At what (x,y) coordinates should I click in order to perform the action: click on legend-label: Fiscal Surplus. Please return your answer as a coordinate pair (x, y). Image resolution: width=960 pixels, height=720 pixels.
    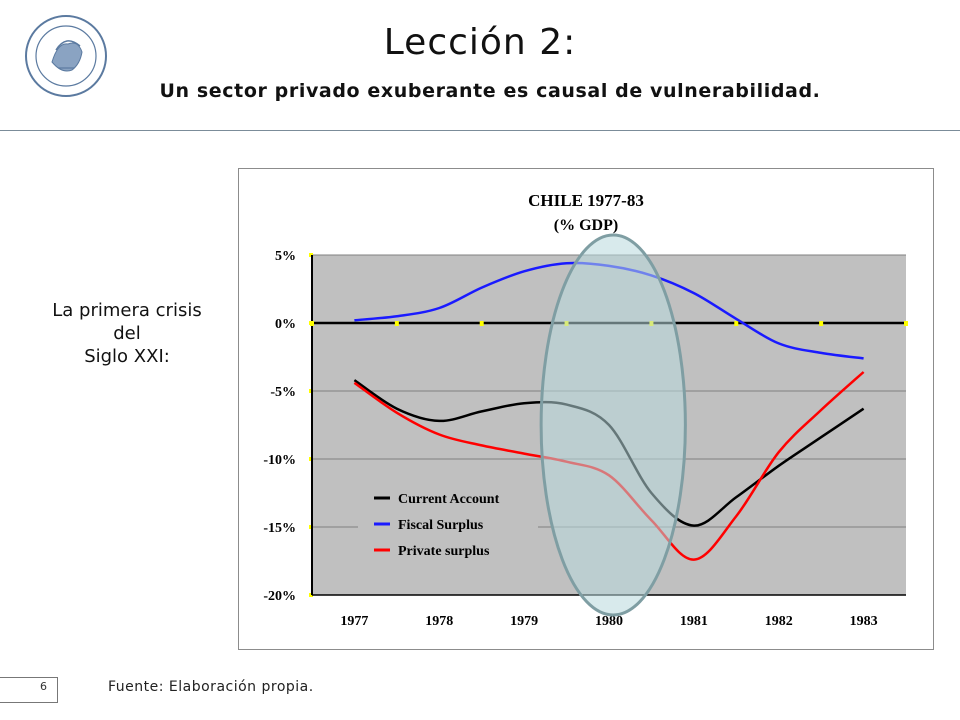
    Looking at the image, I should click on (441, 525).